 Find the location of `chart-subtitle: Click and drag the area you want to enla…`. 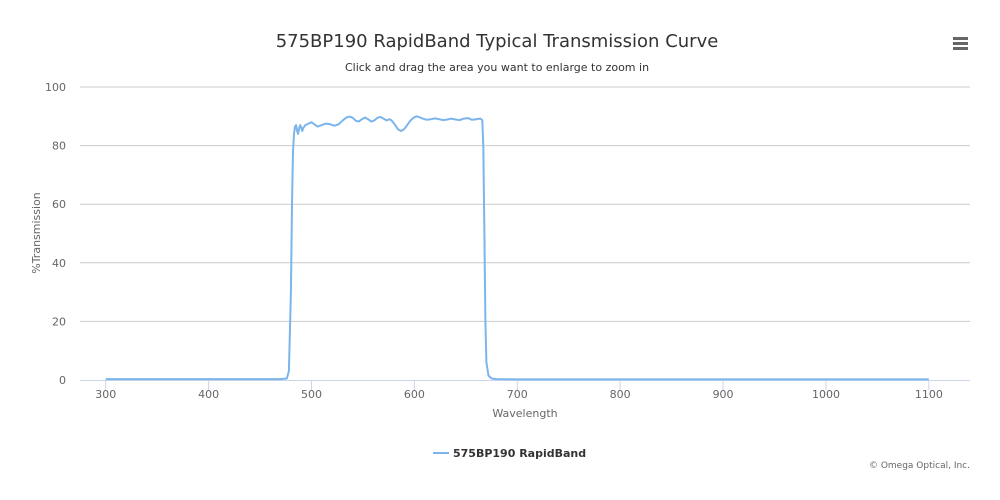

chart-subtitle: Click and drag the area you want to enla… is located at coordinates (497, 67).